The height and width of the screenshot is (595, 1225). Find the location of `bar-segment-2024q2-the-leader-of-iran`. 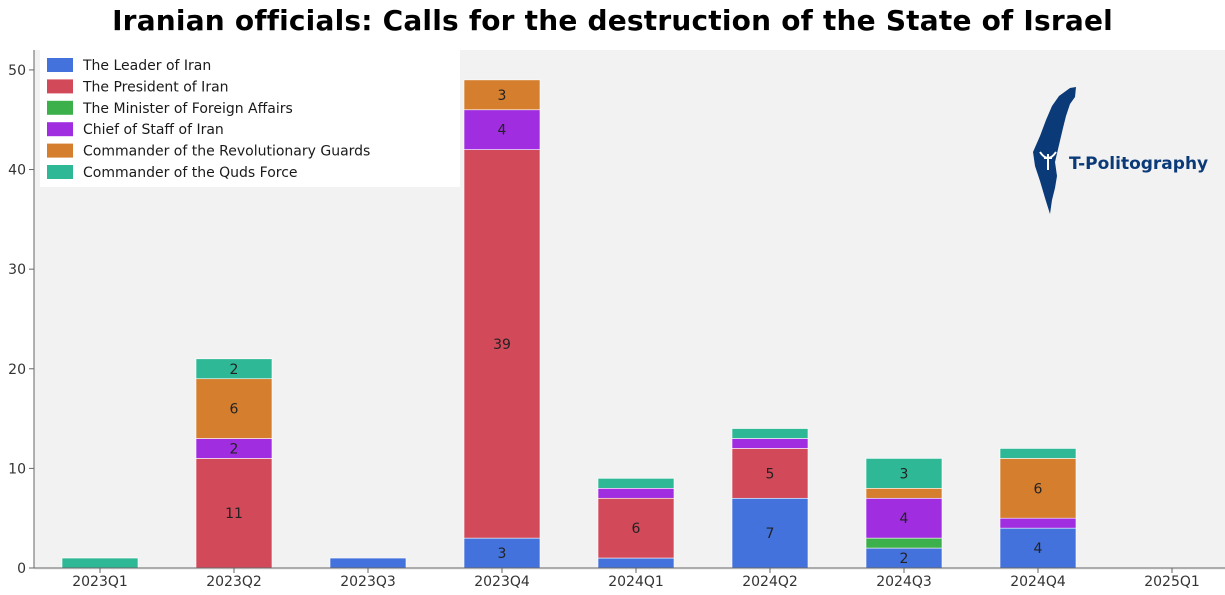

bar-segment-2024q2-the-leader-of-iran is located at coordinates (770, 533).